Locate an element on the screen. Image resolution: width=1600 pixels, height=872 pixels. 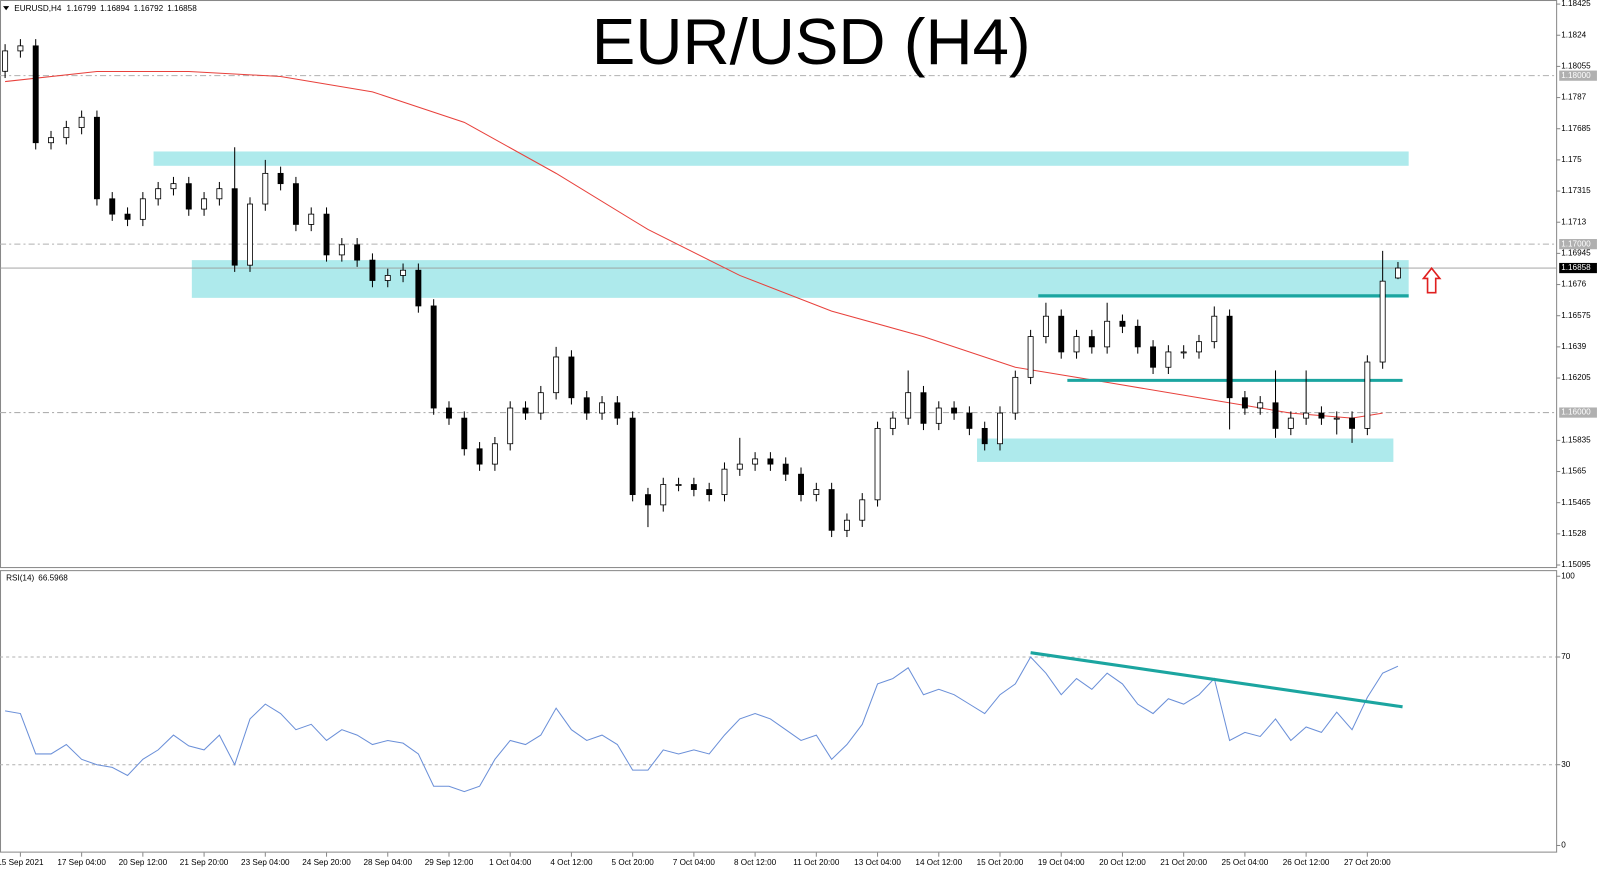
rsi-trendline is located at coordinates (1216, 680).